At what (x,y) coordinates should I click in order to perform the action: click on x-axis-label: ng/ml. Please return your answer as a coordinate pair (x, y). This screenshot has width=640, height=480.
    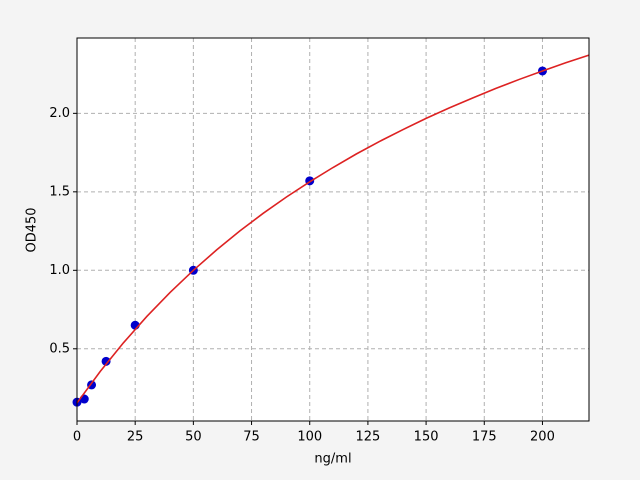
    Looking at the image, I should click on (332, 459).